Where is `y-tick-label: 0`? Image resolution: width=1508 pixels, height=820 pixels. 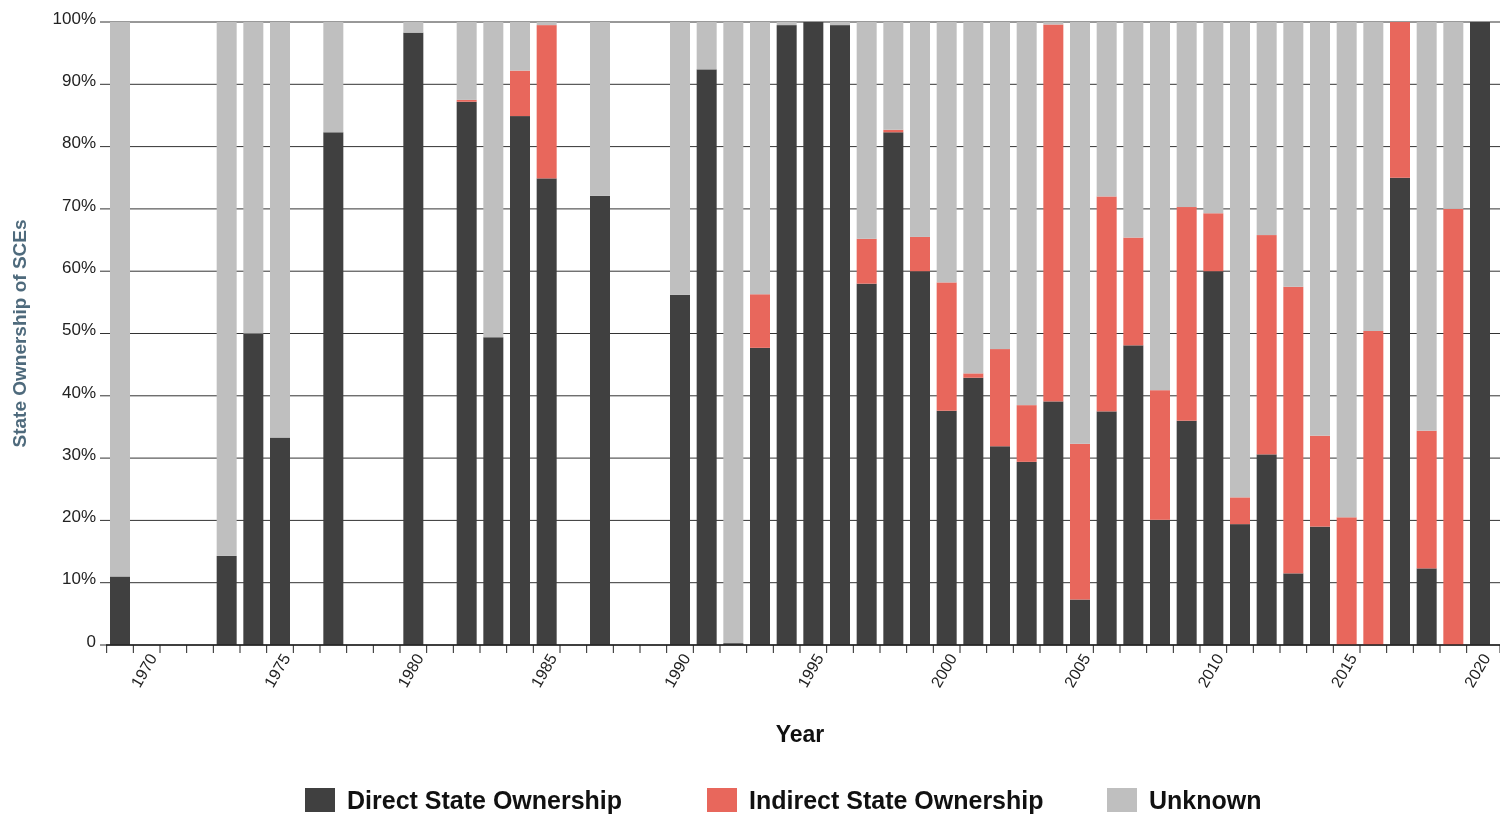 y-tick-label: 0 is located at coordinates (91, 641).